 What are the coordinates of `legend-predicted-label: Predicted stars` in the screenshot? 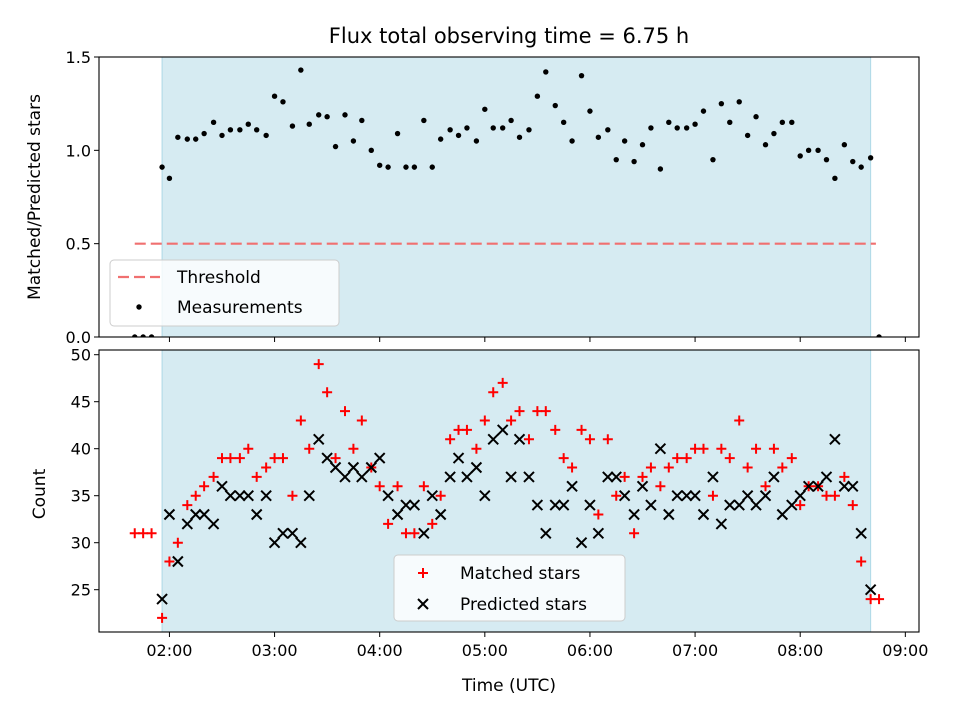 It's located at (523, 605).